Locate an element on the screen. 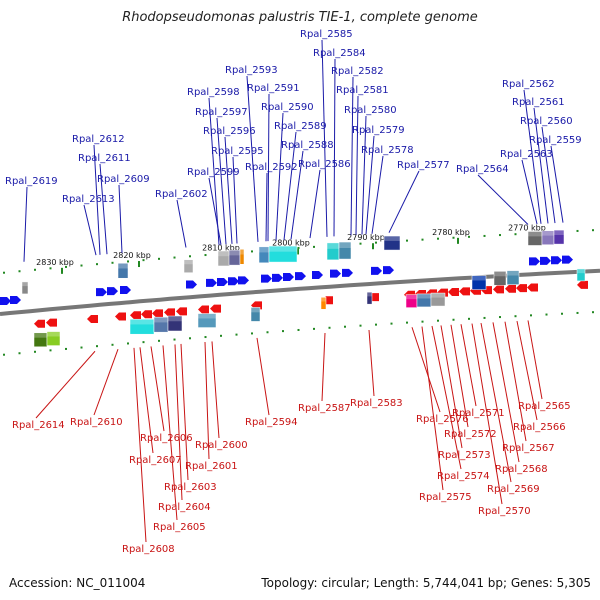 The image size is (600, 600). scale-tick is located at coordinates (373, 246).